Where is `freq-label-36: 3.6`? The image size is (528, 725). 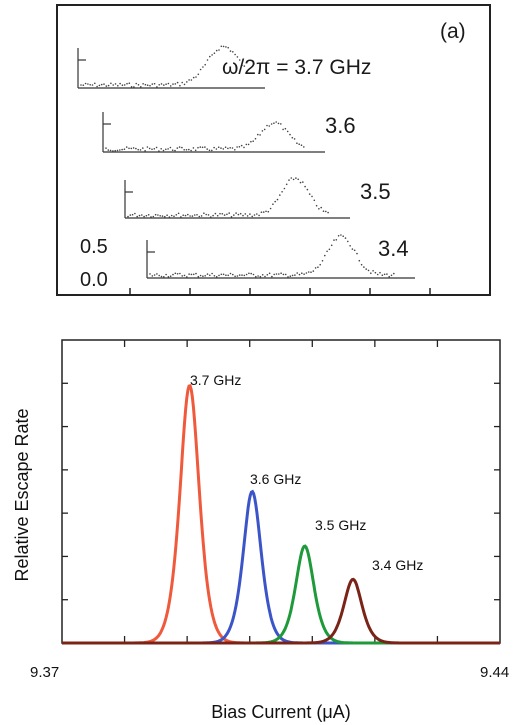 freq-label-36: 3.6 is located at coordinates (340, 125).